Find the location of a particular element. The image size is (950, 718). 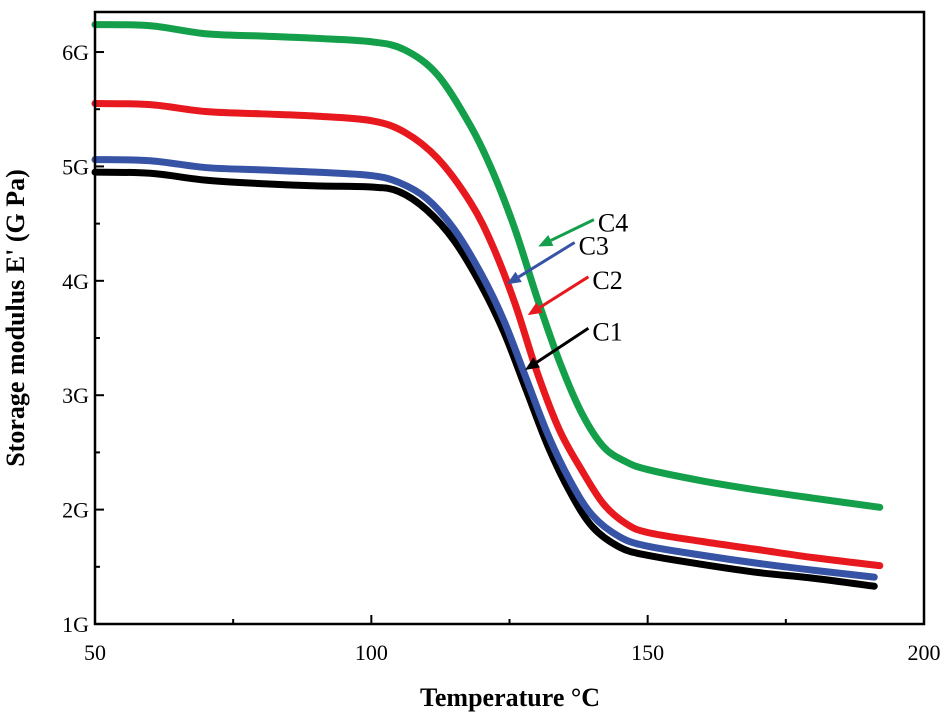

annotation-arrow-c4 is located at coordinates (572, 230).